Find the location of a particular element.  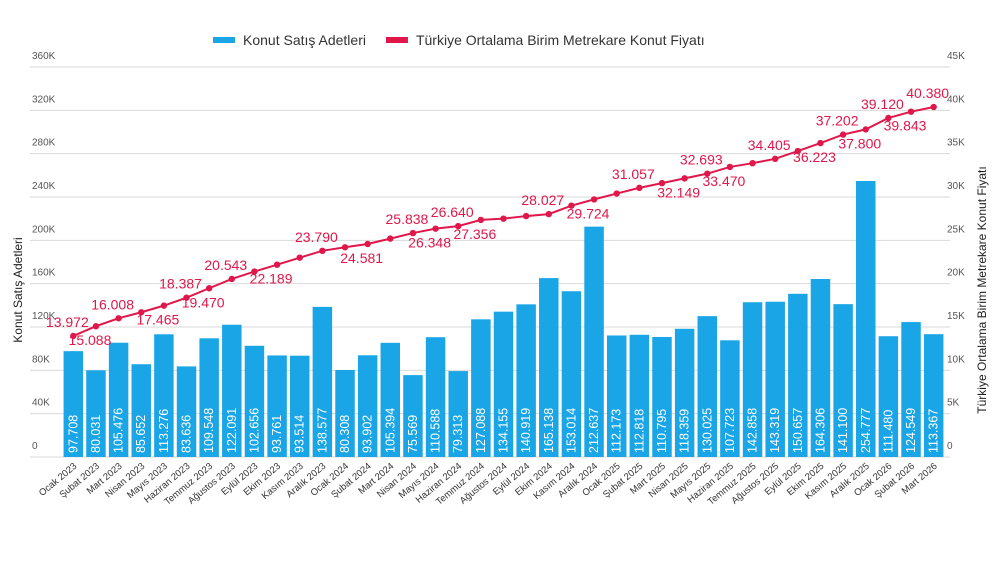

line-value-label: 17.465 is located at coordinates (157, 320).